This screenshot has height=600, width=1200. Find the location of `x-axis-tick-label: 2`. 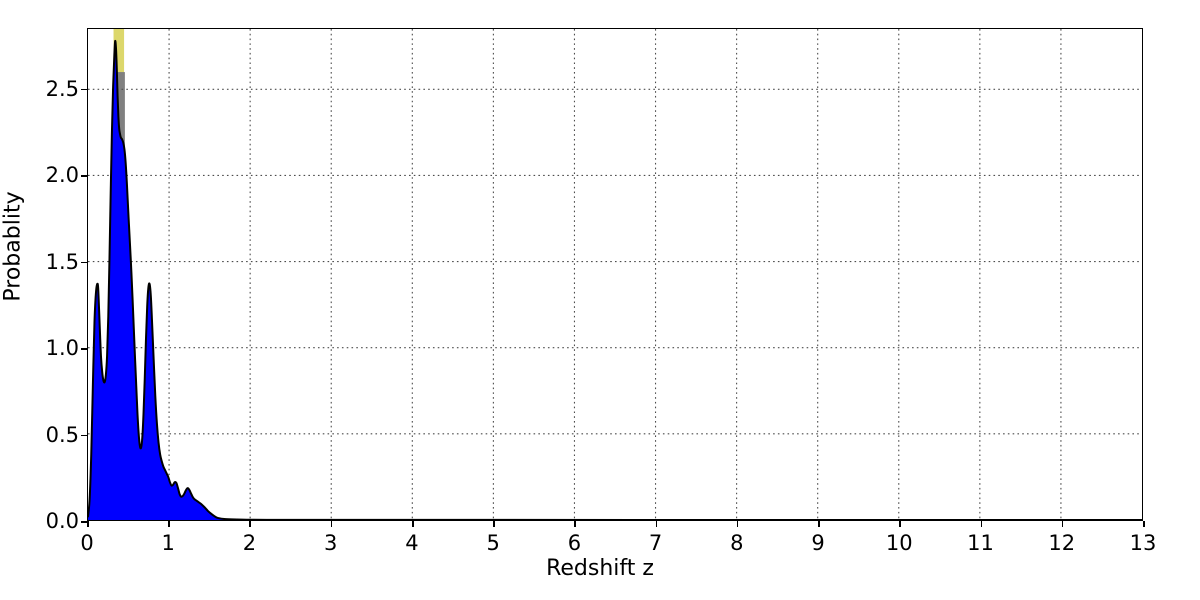

x-axis-tick-label: 2 is located at coordinates (249, 543).